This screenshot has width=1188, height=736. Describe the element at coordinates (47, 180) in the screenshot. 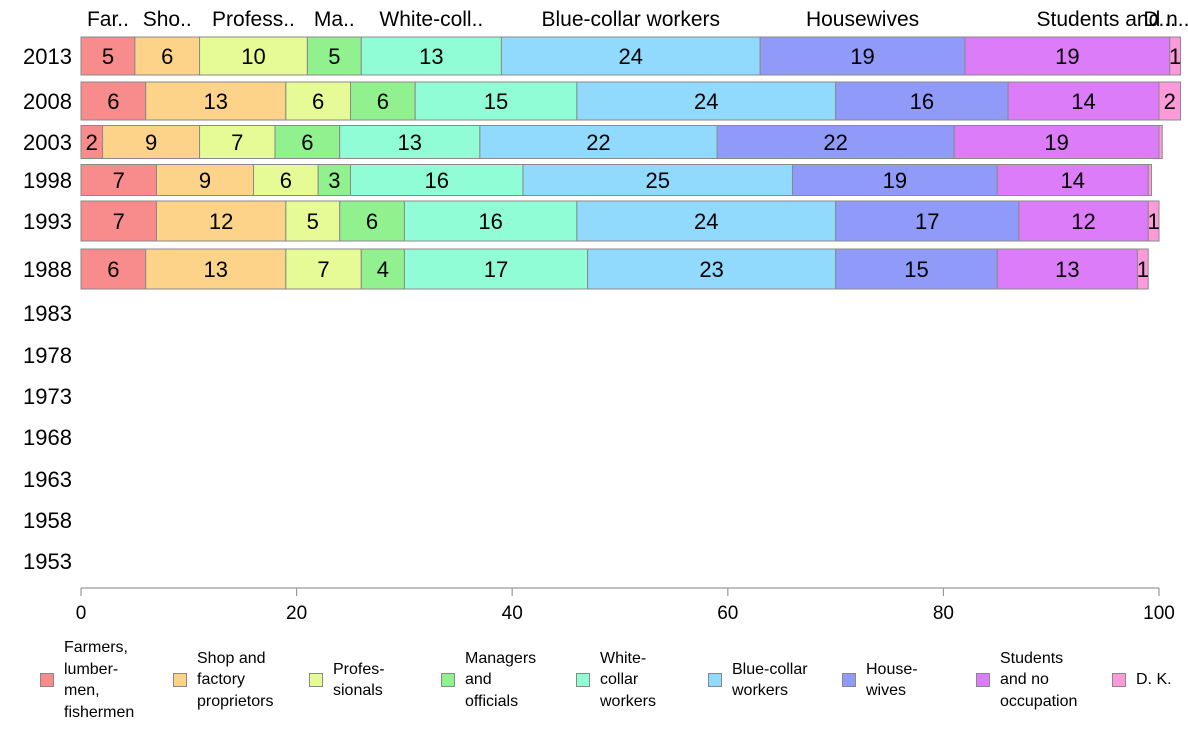

I see `year-label: 1998` at that location.